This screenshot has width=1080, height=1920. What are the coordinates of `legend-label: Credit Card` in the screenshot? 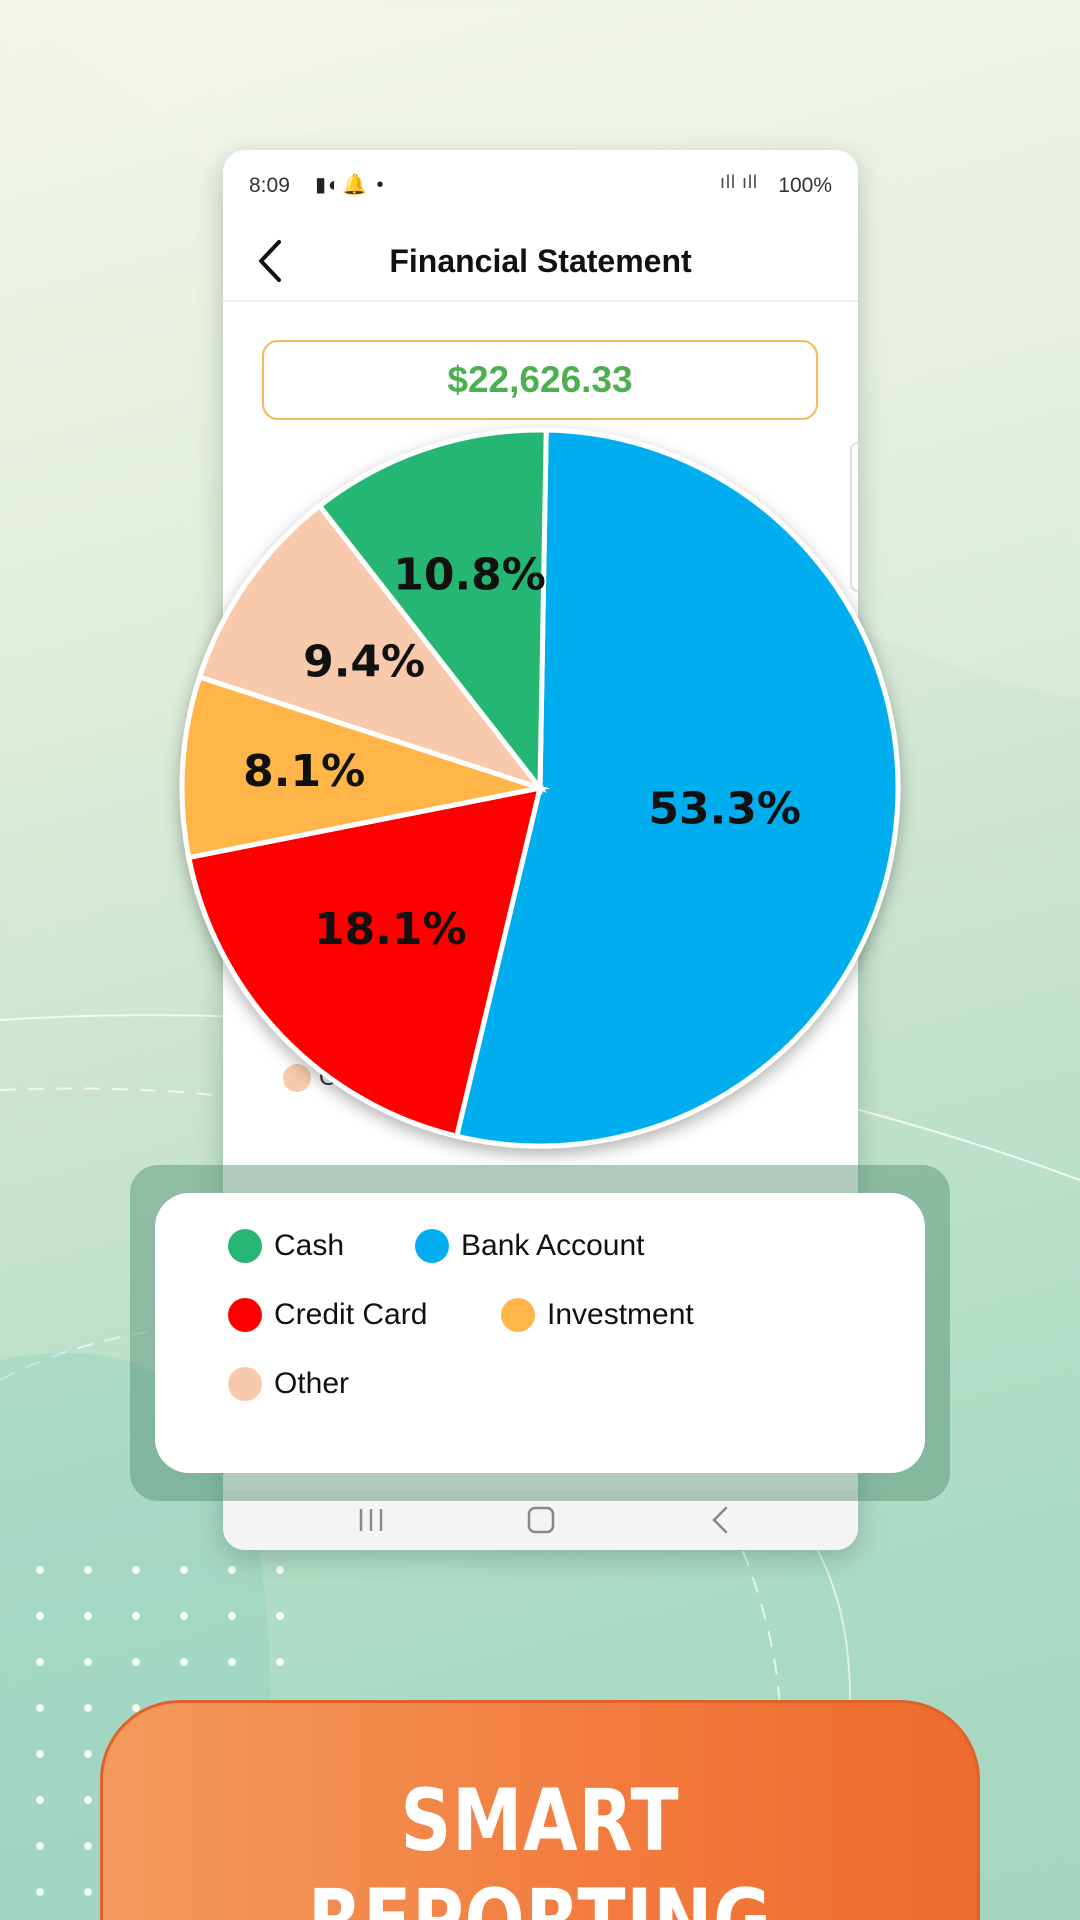 It's located at (351, 1314).